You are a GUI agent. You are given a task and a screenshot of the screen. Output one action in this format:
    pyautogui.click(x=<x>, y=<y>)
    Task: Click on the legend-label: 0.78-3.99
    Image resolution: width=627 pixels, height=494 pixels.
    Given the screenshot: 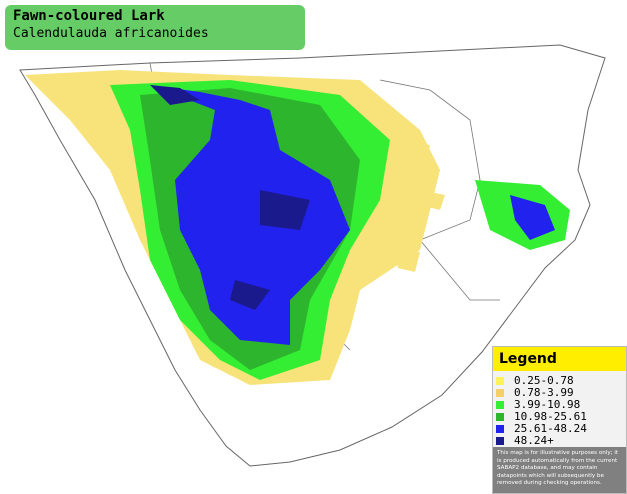 What is the action you would take?
    pyautogui.click(x=544, y=392)
    